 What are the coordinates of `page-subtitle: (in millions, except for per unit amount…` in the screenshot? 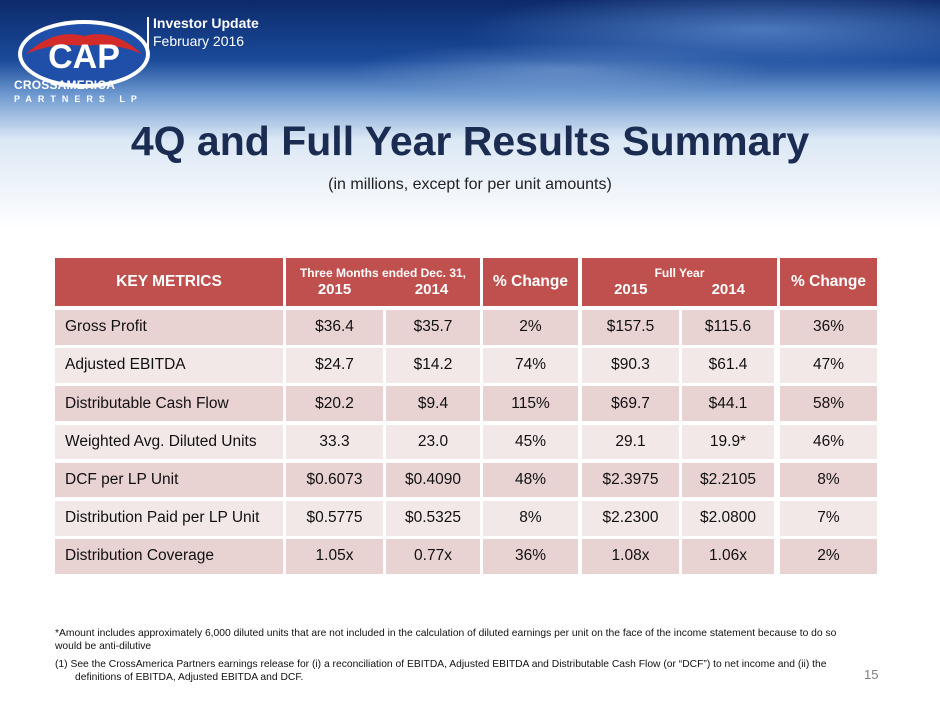 It's located at (470, 184).